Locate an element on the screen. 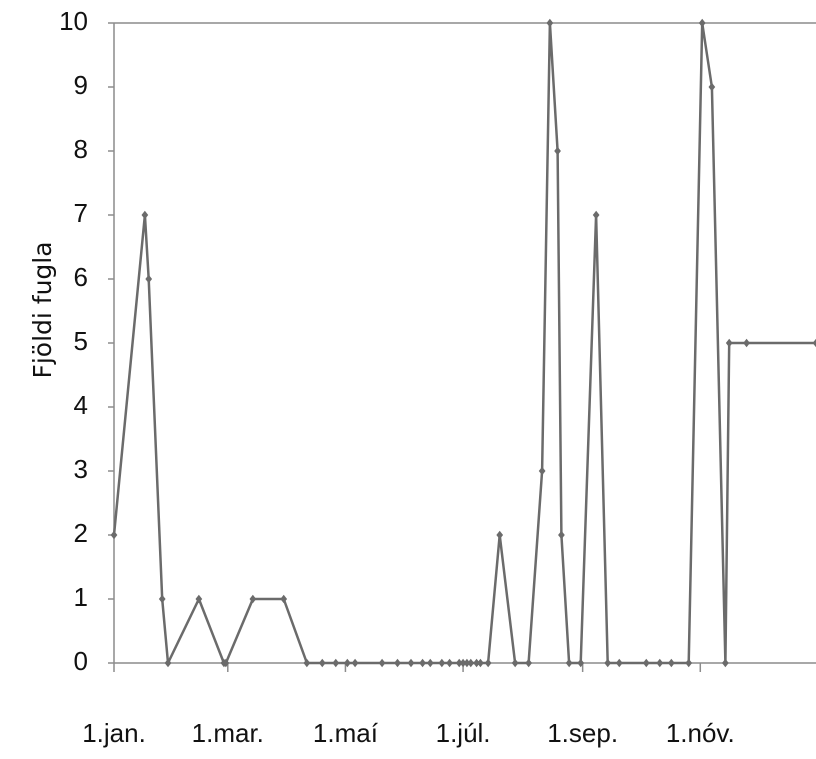 Image resolution: width=816 pixels, height=759 pixels. y-tick-label: 3 is located at coordinates (81, 469).